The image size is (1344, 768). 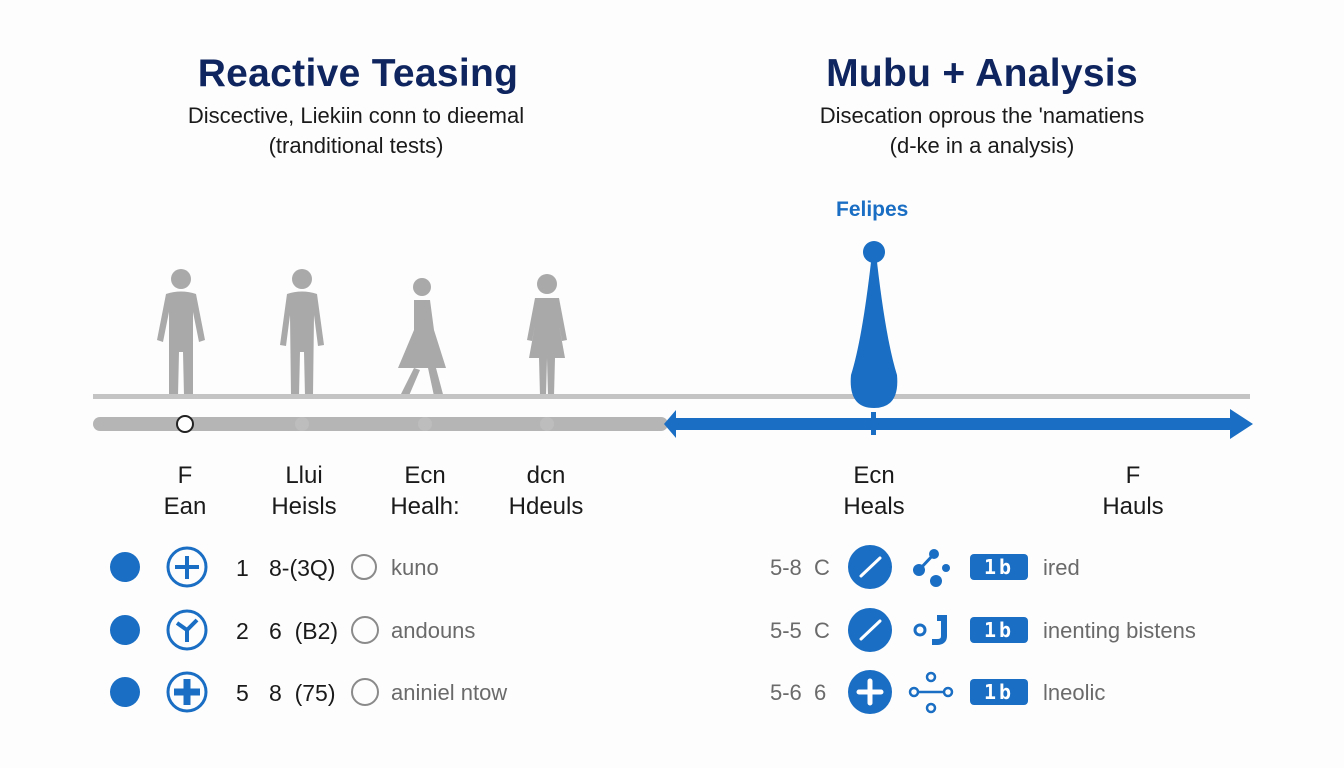 I want to click on right-subtitle-line1: Disecation oprous the 'namatiens, so click(x=982, y=115).